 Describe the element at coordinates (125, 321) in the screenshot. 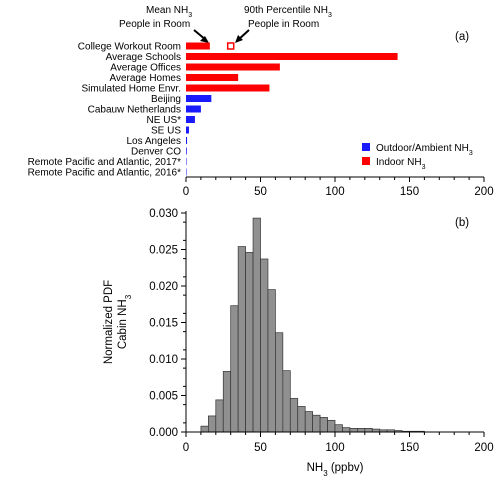

I see `y-label-line2: Cabin NH3` at that location.